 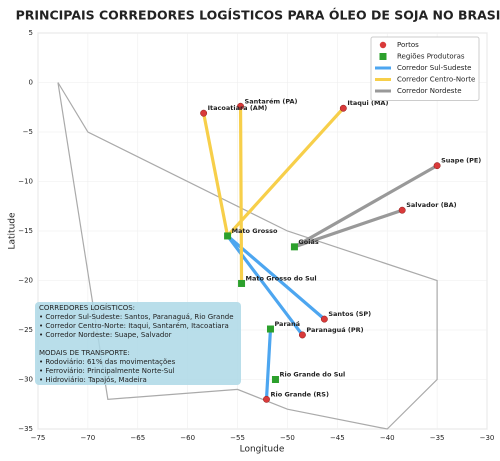 What do you see at coordinates (84, 353) in the screenshot?
I see `info-text: MODAIS DE TRANSPORTE:` at bounding box center [84, 353].